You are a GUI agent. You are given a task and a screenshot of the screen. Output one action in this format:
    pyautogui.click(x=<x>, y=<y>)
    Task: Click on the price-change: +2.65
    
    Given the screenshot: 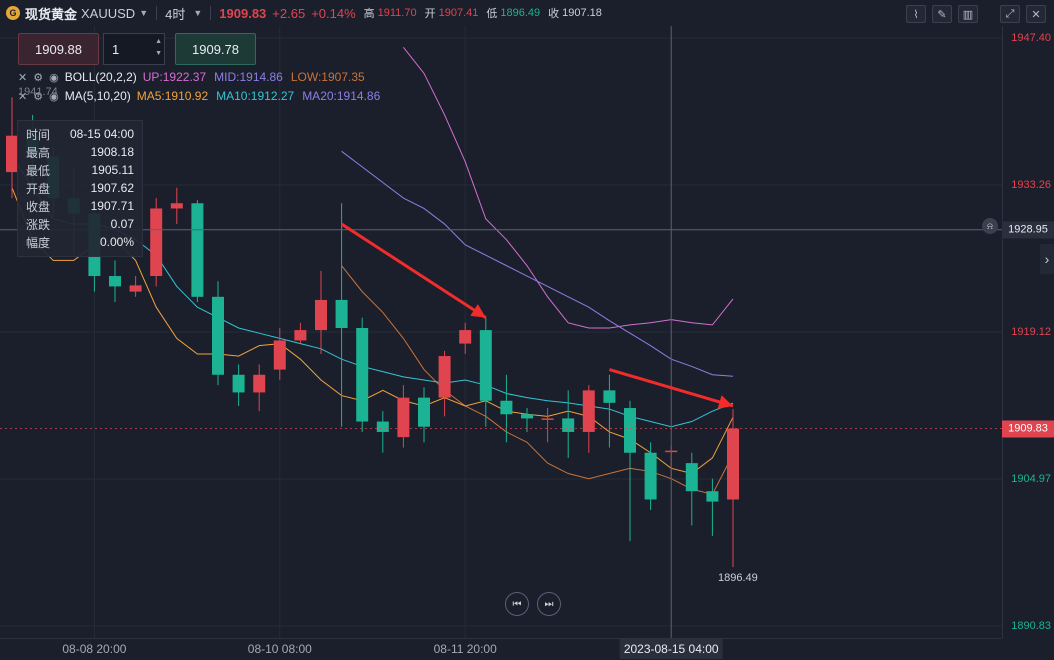 What is the action you would take?
    pyautogui.click(x=289, y=13)
    